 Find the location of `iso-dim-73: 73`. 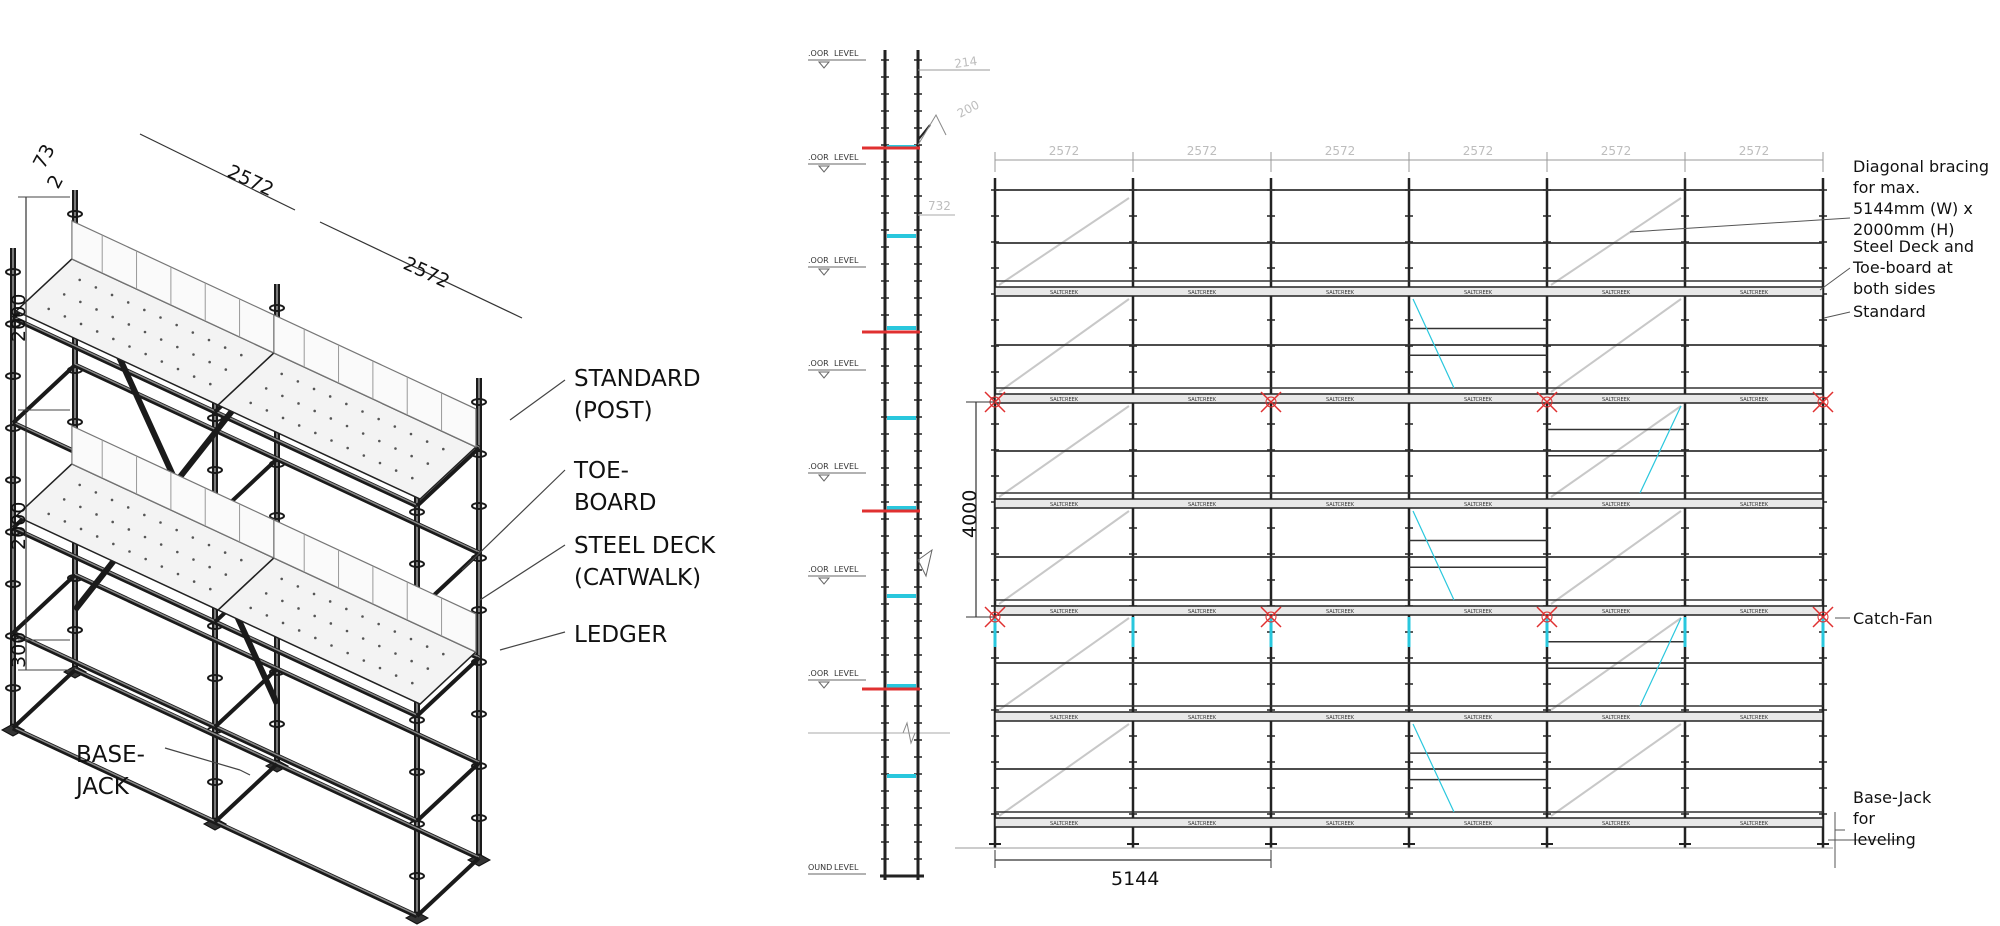

iso-dim-73: 73 is located at coordinates (44, 157).